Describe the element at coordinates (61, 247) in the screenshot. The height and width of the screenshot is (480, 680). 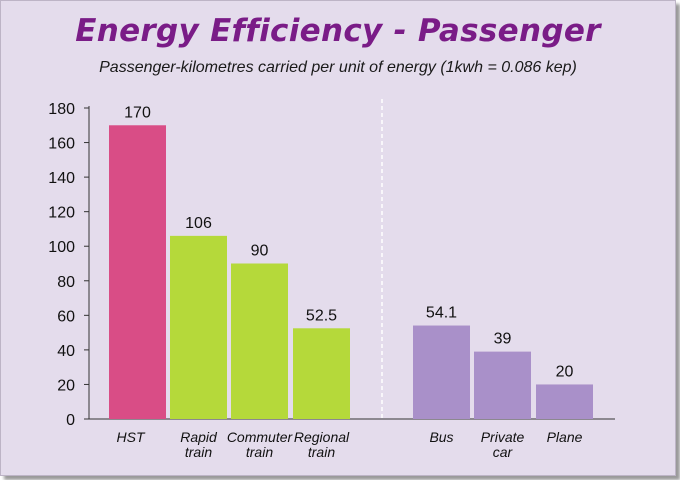
I see `y-tick-label: 100` at that location.